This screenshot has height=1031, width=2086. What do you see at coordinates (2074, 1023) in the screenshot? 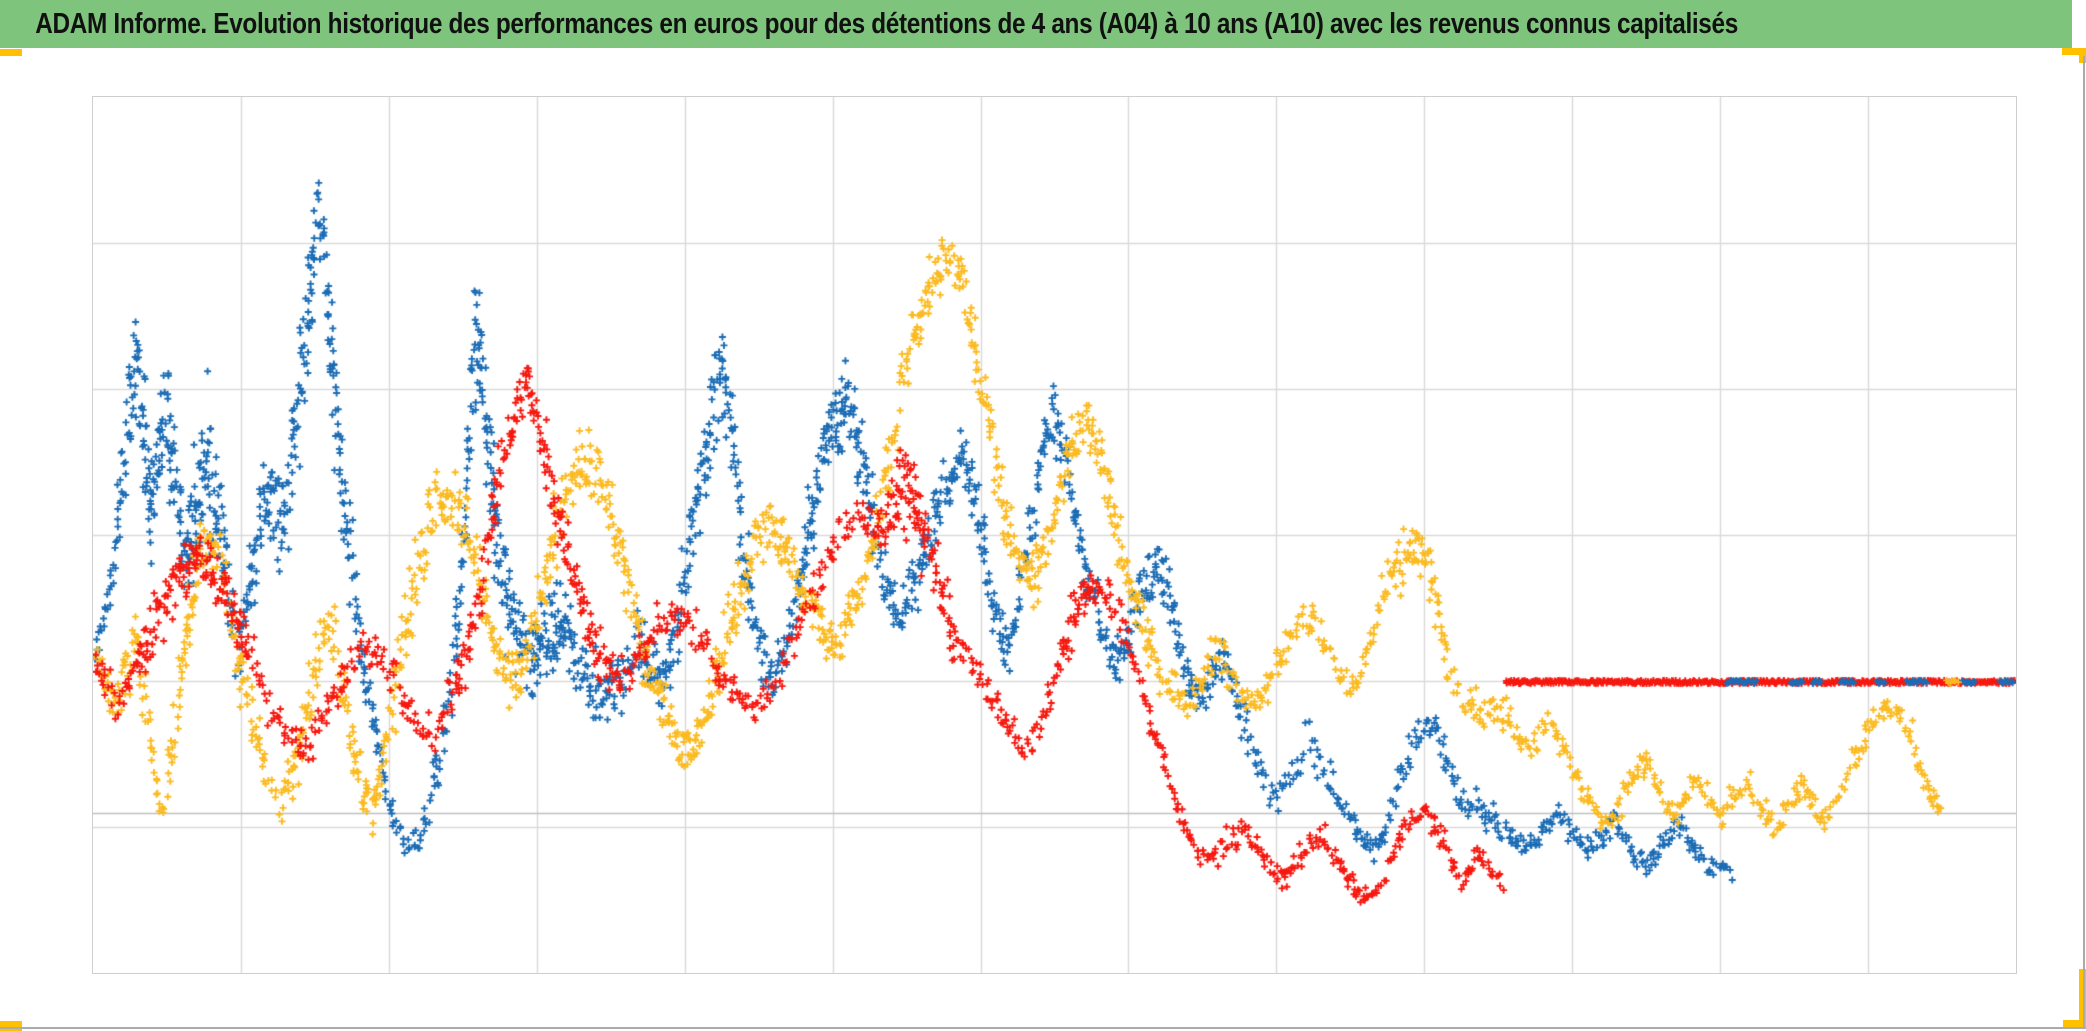
I see `accent-bottom-right` at bounding box center [2074, 1023].